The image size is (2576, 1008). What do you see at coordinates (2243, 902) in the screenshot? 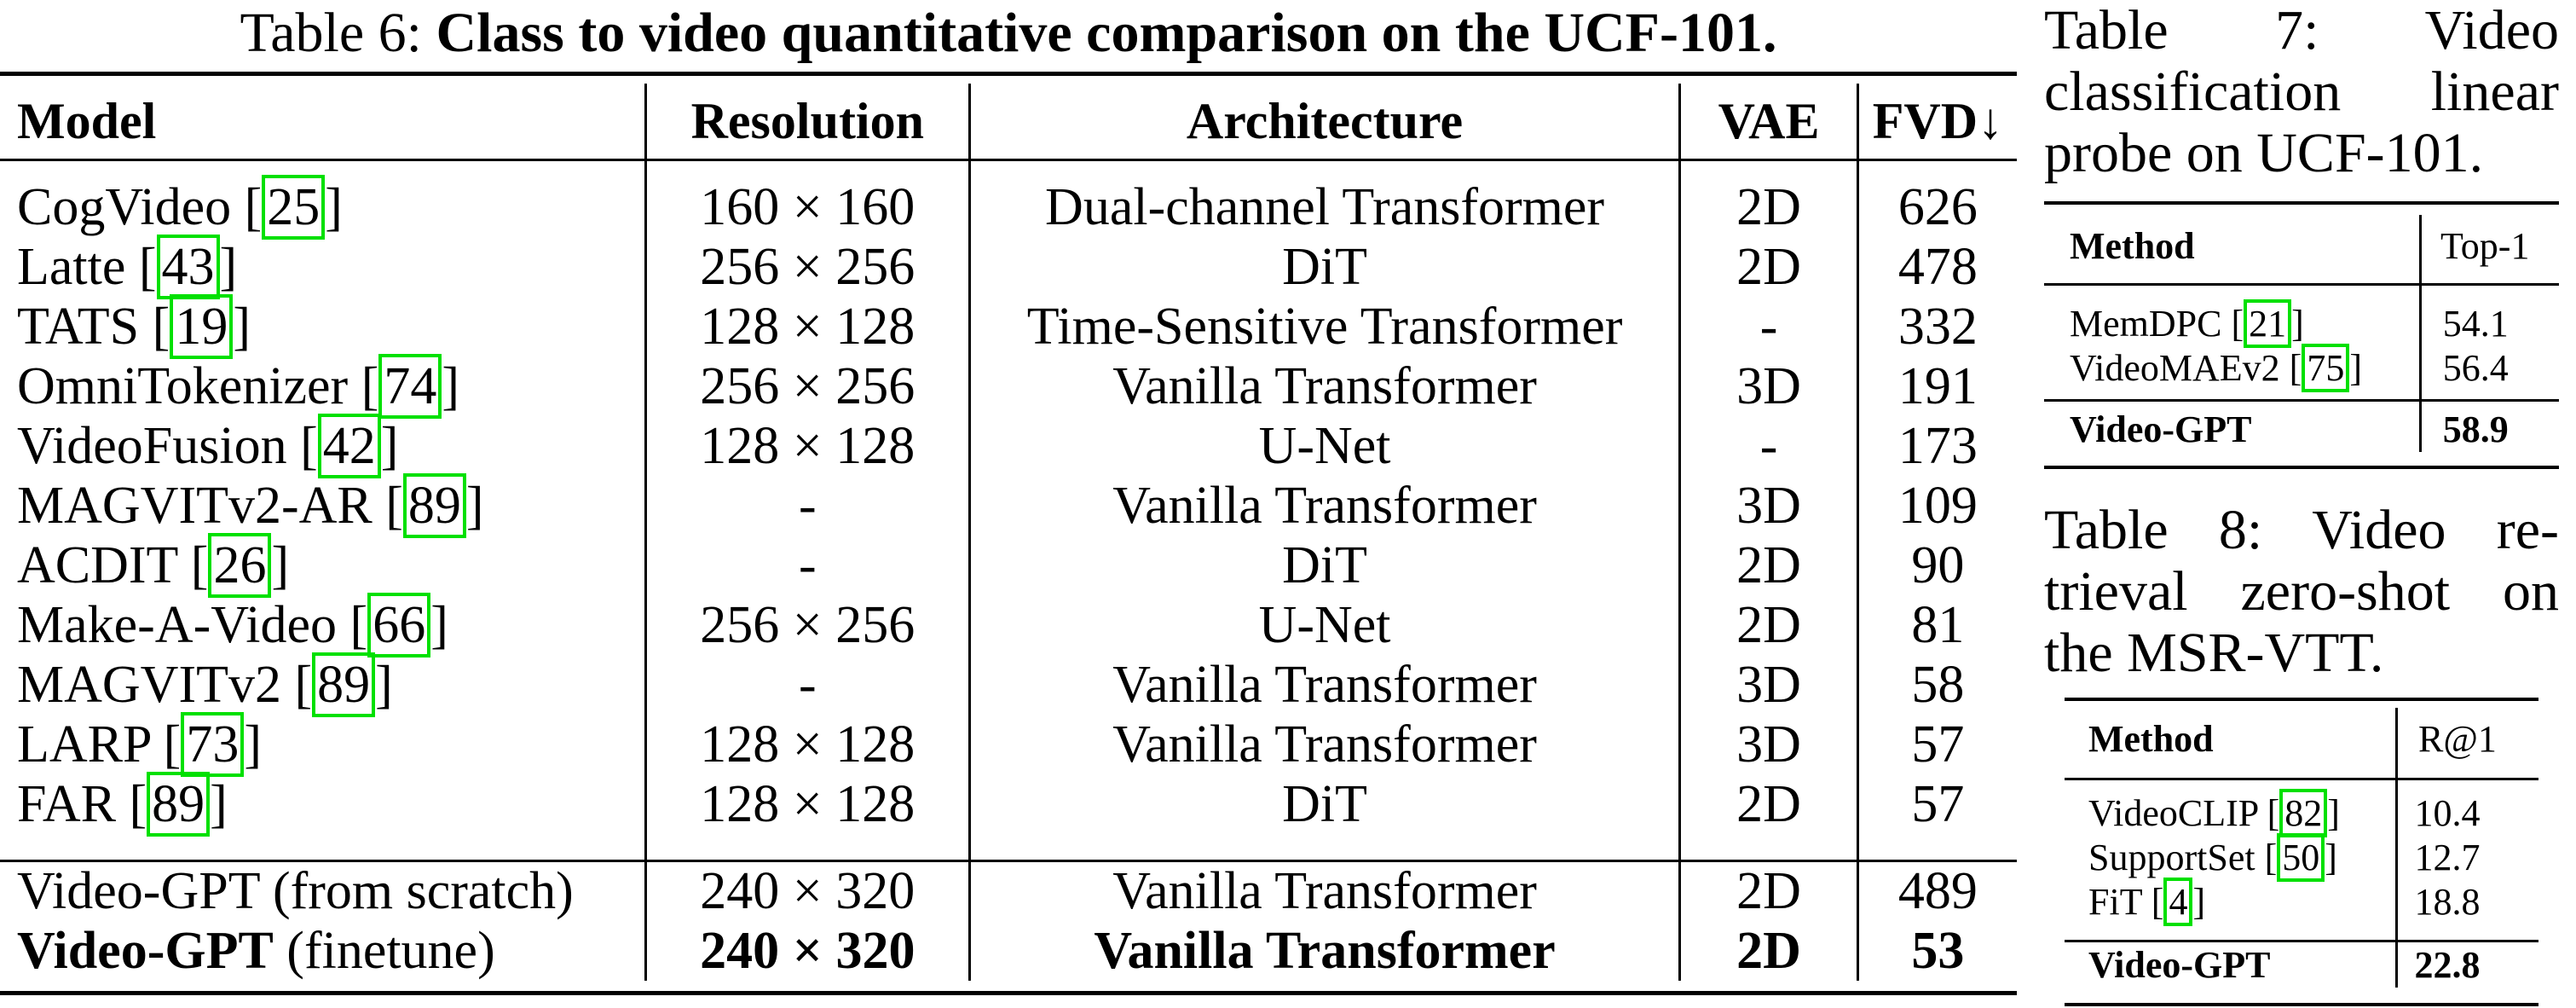
I see `method-cell: FiT [4]` at bounding box center [2243, 902].